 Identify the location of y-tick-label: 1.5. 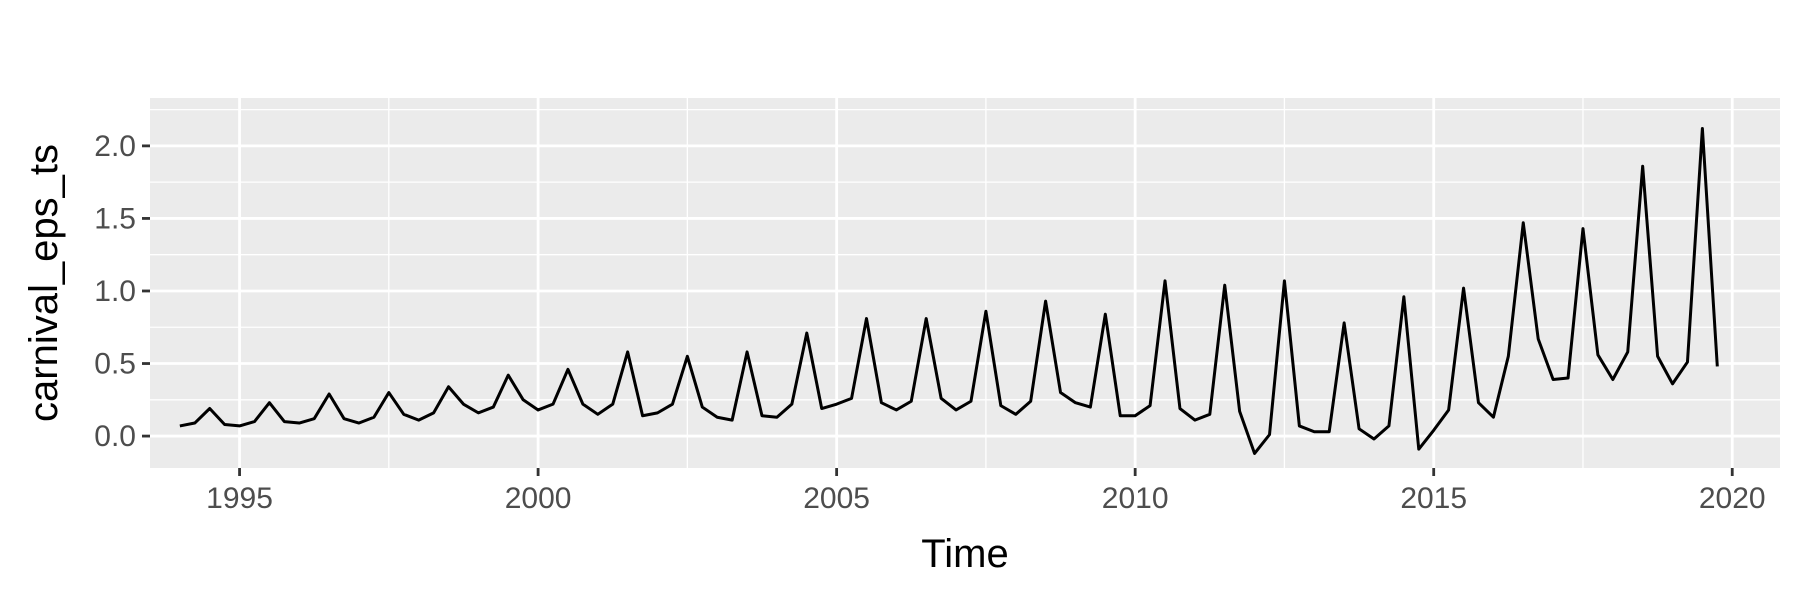
(115, 218).